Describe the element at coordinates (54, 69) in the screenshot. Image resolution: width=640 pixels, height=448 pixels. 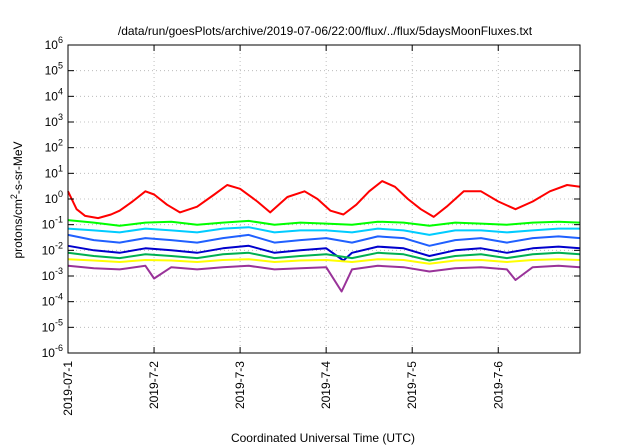
I see `y-tick-label: 10⁵` at that location.